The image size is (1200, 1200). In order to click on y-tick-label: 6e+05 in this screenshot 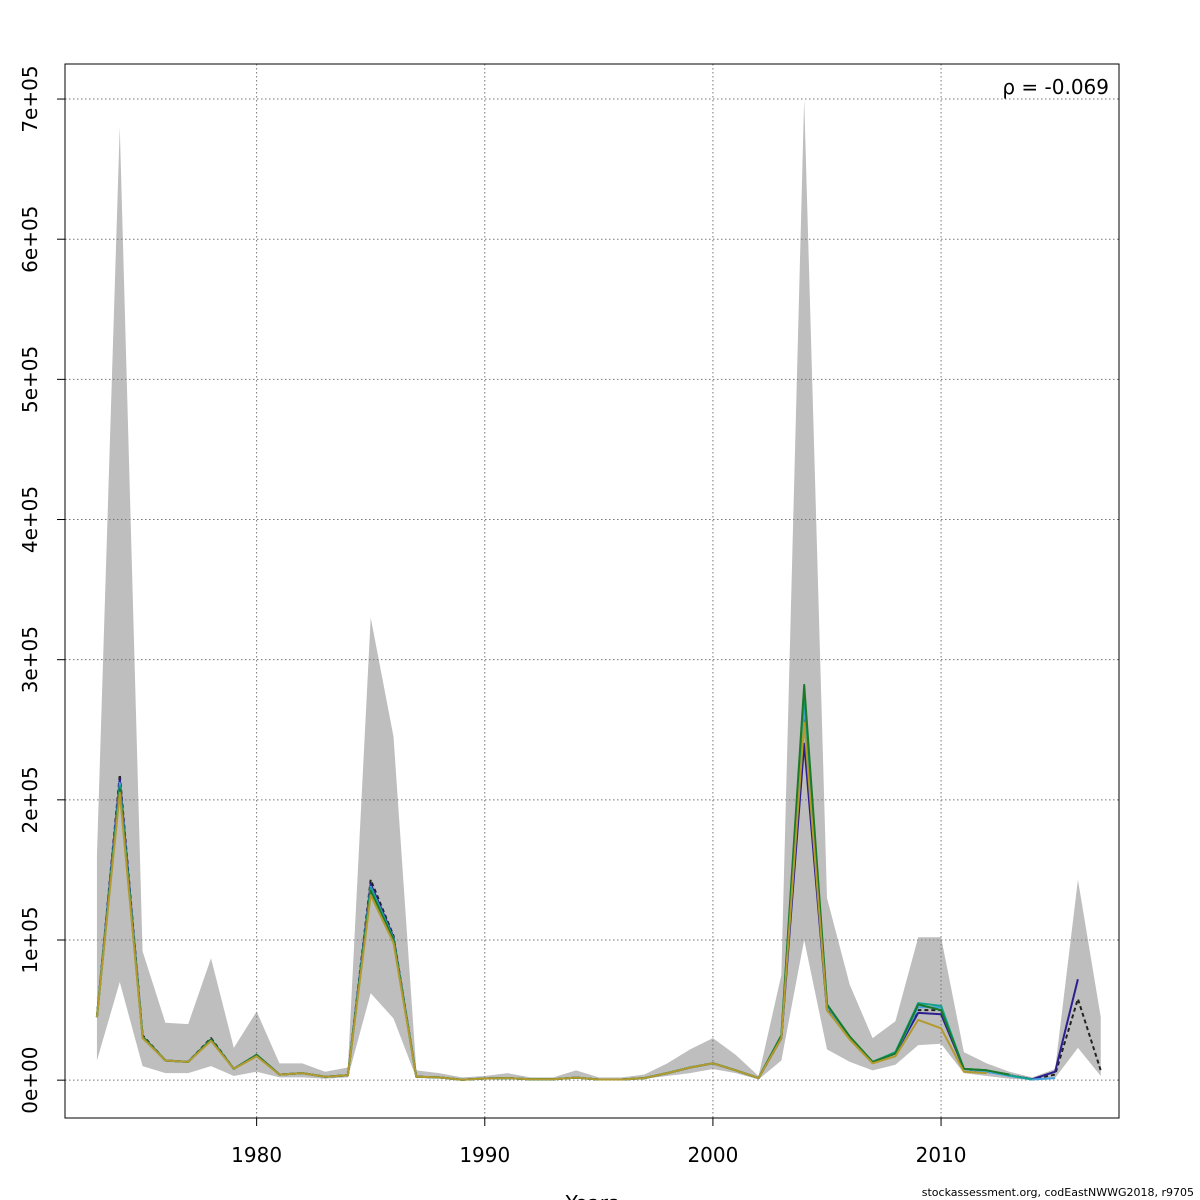, I will do `click(30, 239)`.